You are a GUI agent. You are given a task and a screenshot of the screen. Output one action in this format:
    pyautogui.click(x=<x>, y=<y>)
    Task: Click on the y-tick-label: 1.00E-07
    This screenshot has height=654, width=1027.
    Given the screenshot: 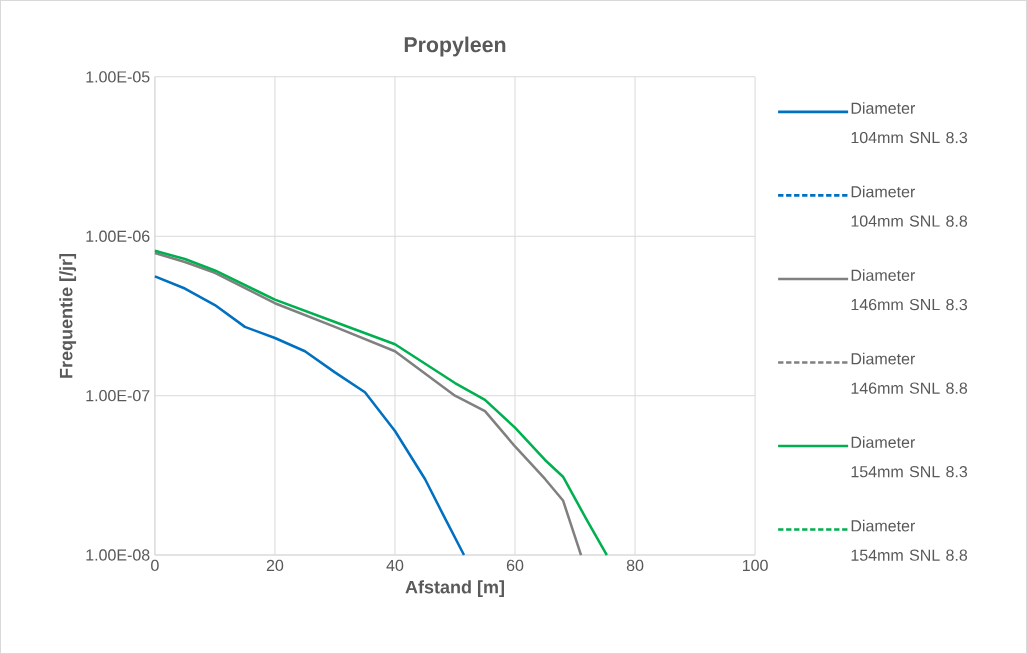 What is the action you would take?
    pyautogui.click(x=118, y=396)
    